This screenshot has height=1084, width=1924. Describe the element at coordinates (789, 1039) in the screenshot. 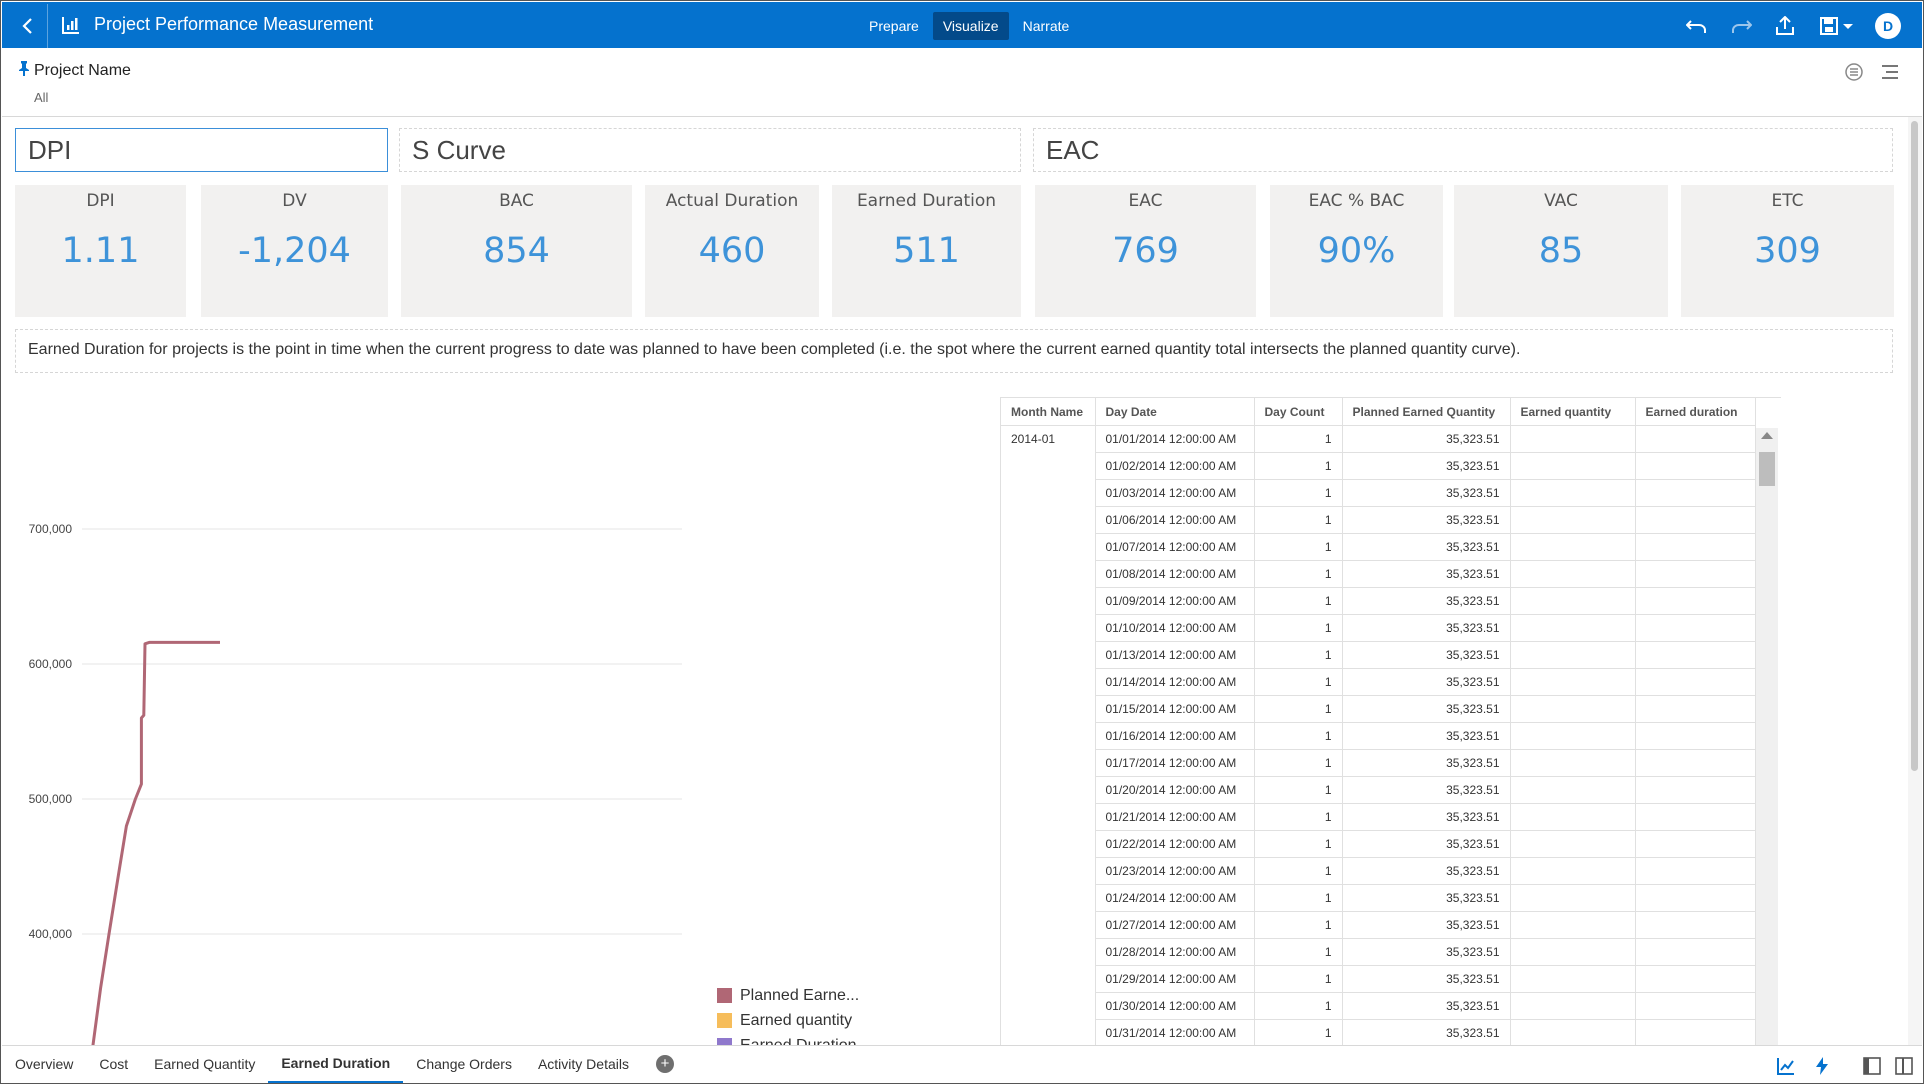

I see `legend-item: Earned Duration.` at that location.